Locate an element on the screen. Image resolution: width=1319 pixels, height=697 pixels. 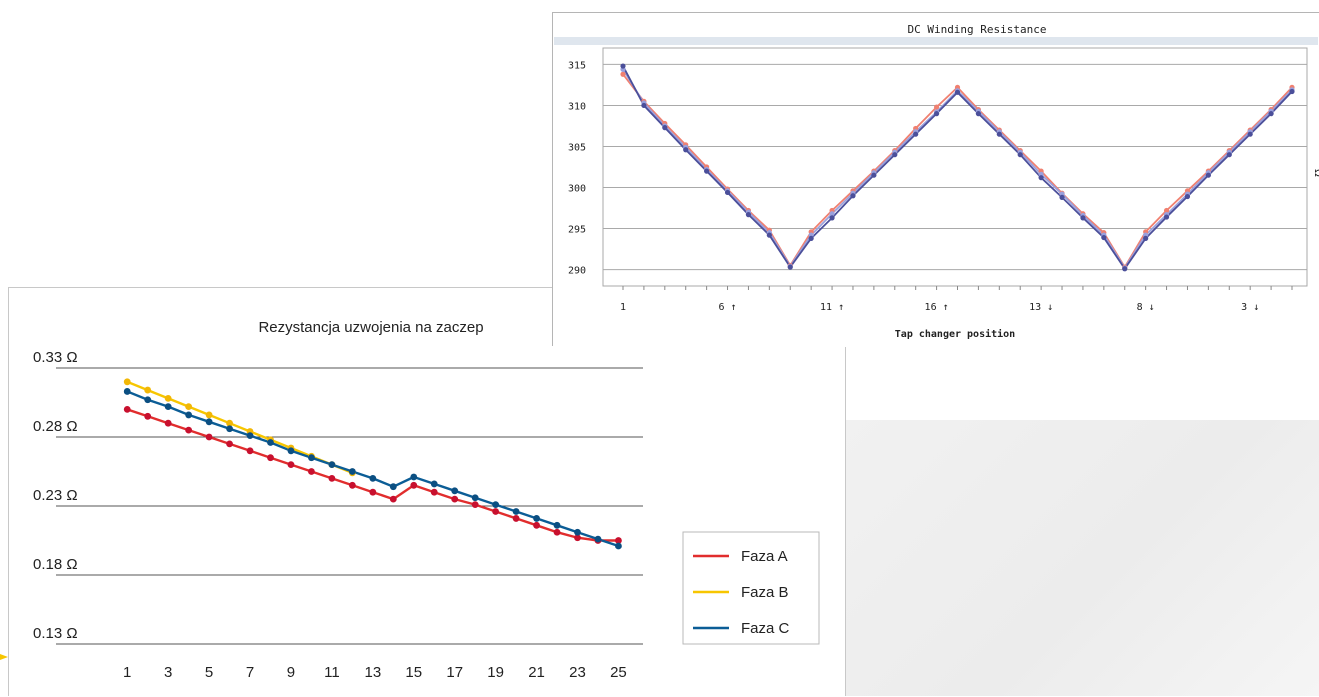
x-tick-label: 13 ↓ is located at coordinates (1041, 307).